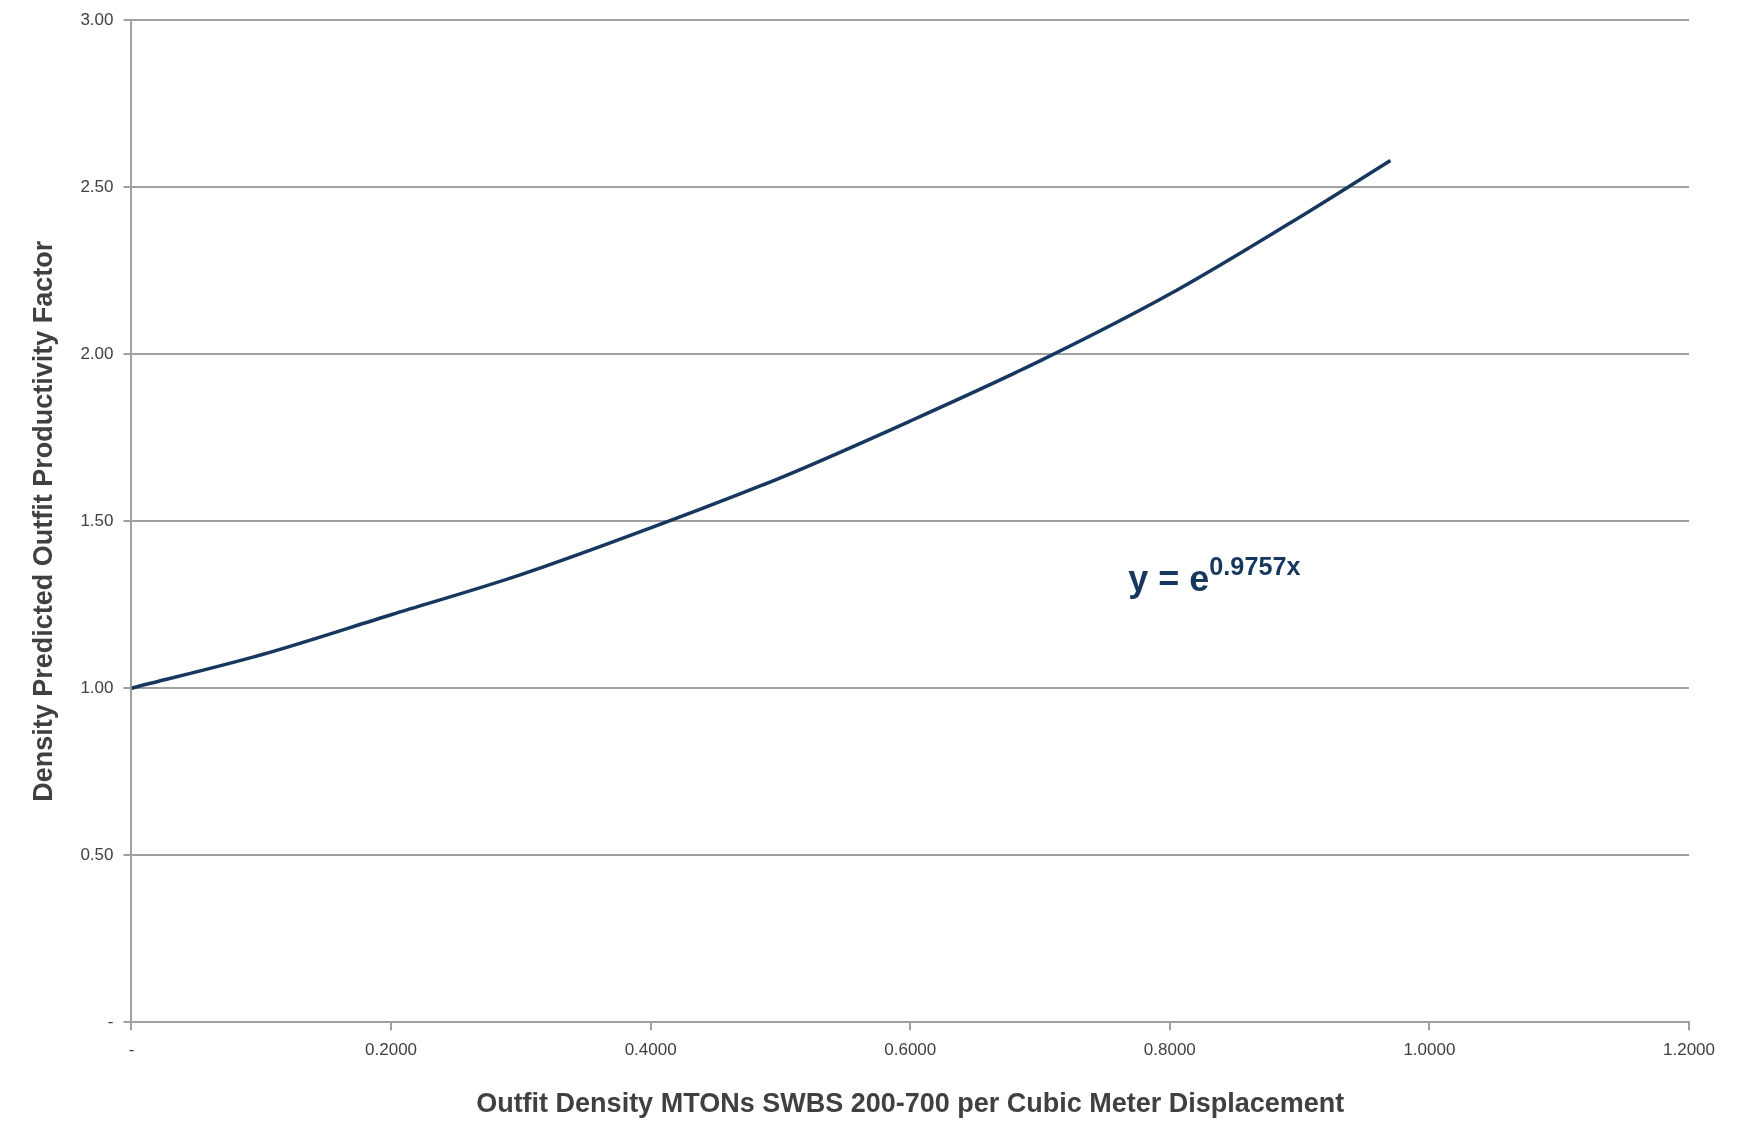 The width and height of the screenshot is (1739, 1139). I want to click on x-tick-label: 0.8000, so click(1169, 1050).